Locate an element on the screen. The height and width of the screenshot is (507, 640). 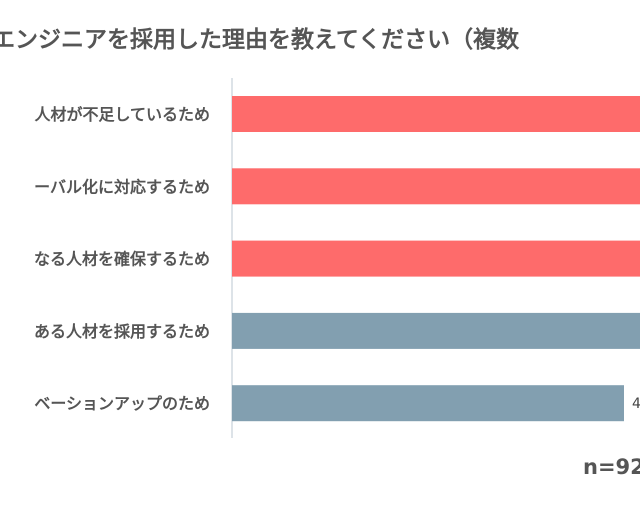
category-label: なる人材を確保するため is located at coordinates (122, 259).